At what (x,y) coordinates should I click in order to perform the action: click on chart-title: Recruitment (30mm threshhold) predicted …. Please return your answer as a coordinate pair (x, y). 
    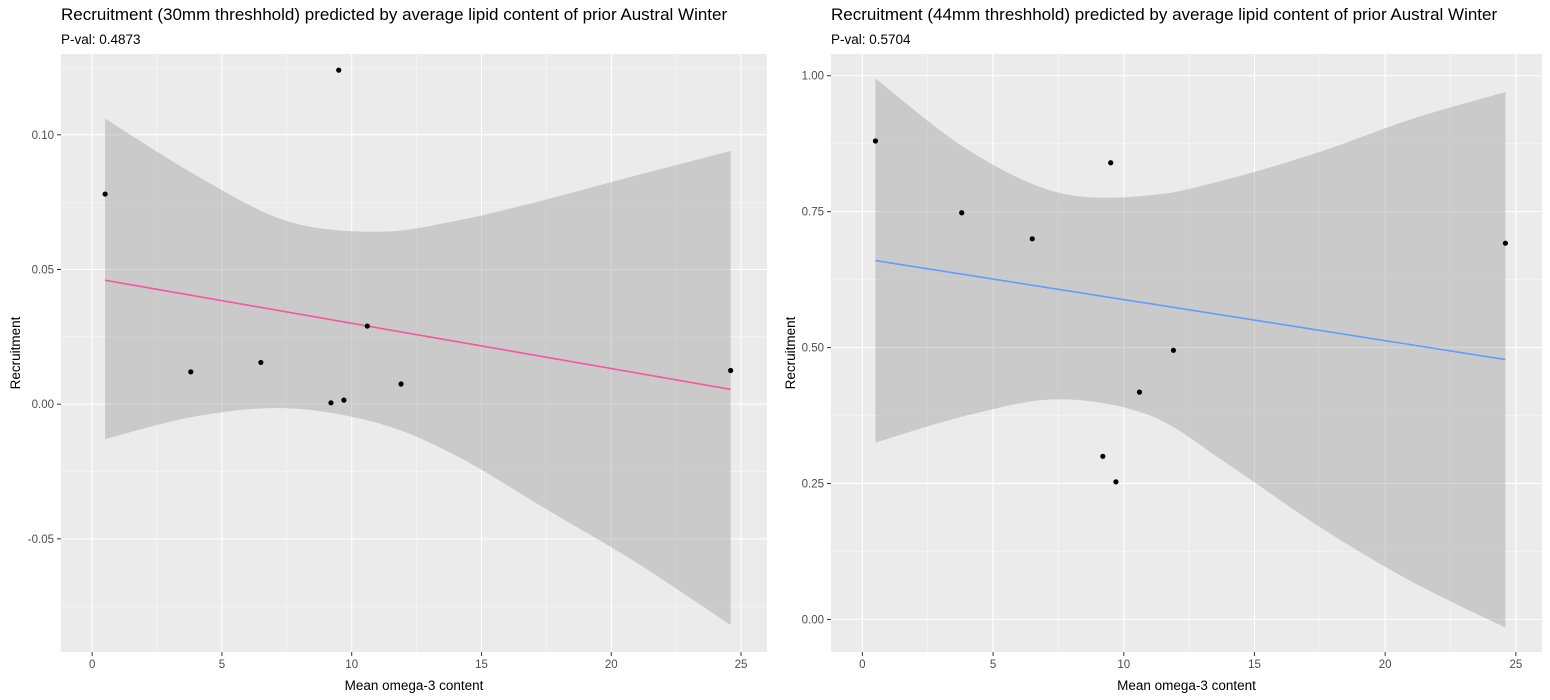
    Looking at the image, I should click on (394, 14).